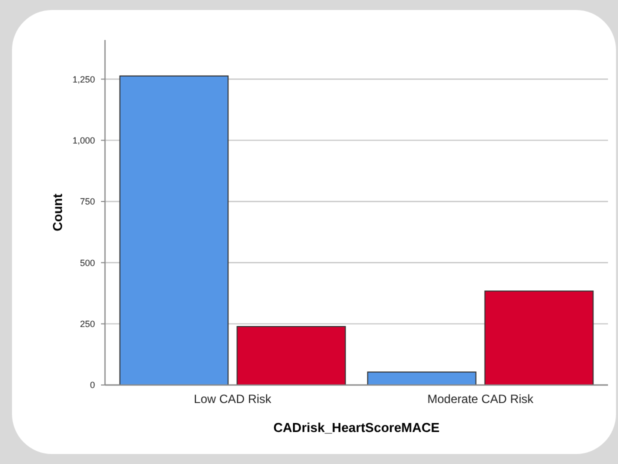 Image resolution: width=618 pixels, height=464 pixels. I want to click on y-tick-label: 500, so click(87, 263).